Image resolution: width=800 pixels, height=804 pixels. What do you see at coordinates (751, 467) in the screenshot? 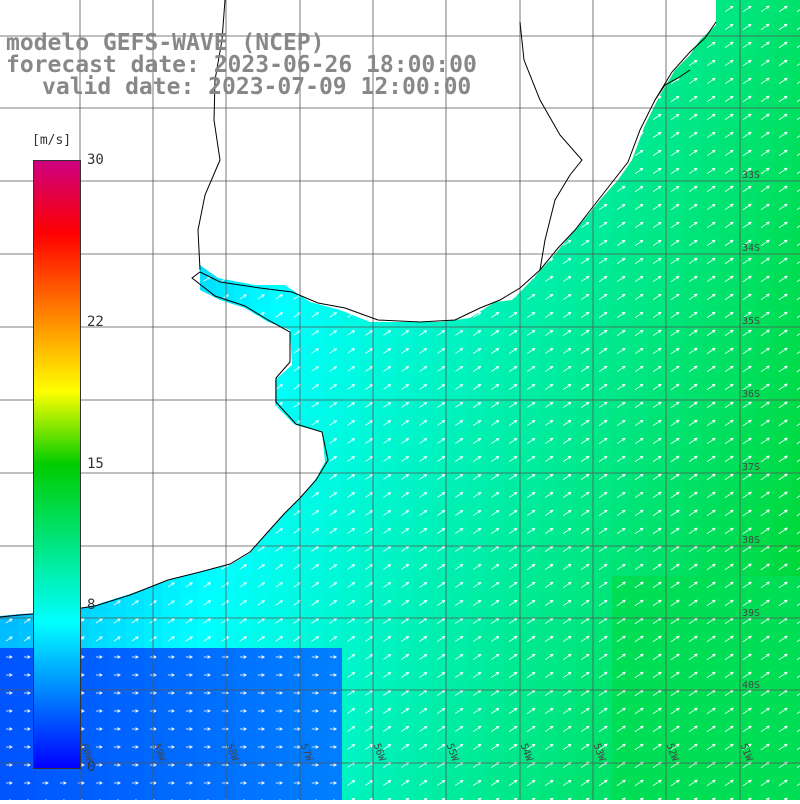
I see `latitude-label: 37S` at bounding box center [751, 467].